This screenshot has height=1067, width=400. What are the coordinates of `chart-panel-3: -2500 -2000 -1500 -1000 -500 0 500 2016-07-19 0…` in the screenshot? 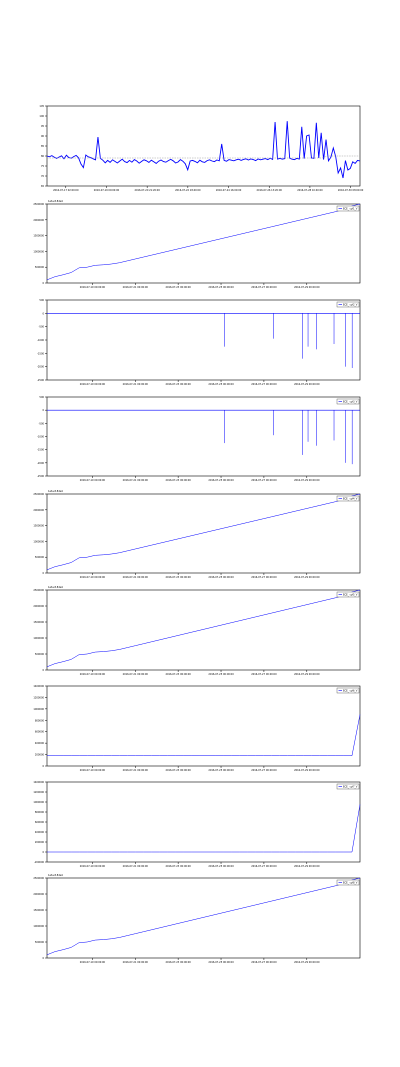 It's located at (199, 342).